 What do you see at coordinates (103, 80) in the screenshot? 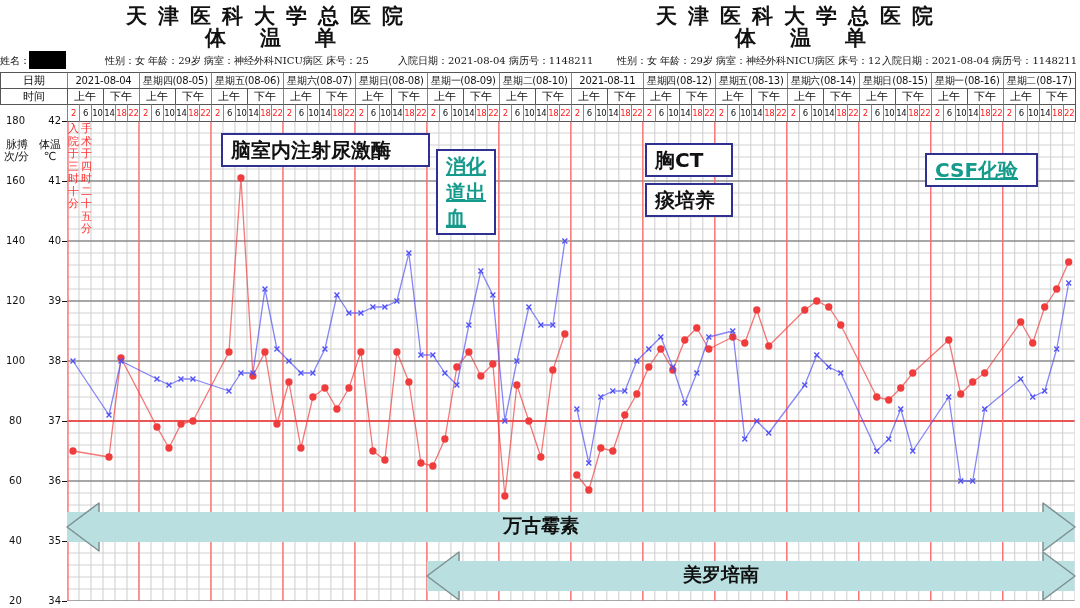
I see `x2-tick-label: 2021-08-04` at bounding box center [103, 80].